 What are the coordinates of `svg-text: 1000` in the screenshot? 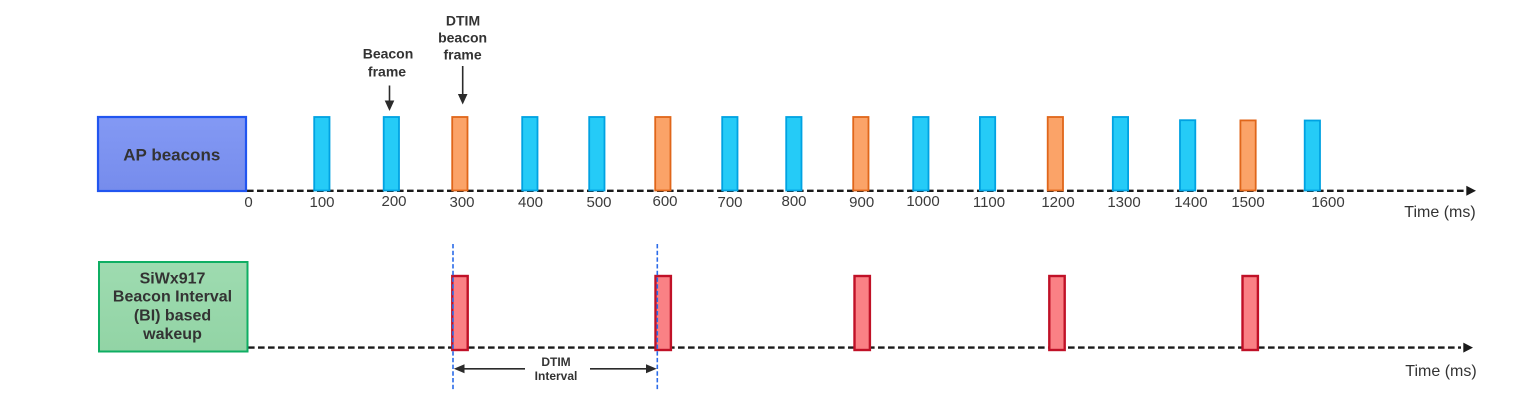 It's located at (922, 201).